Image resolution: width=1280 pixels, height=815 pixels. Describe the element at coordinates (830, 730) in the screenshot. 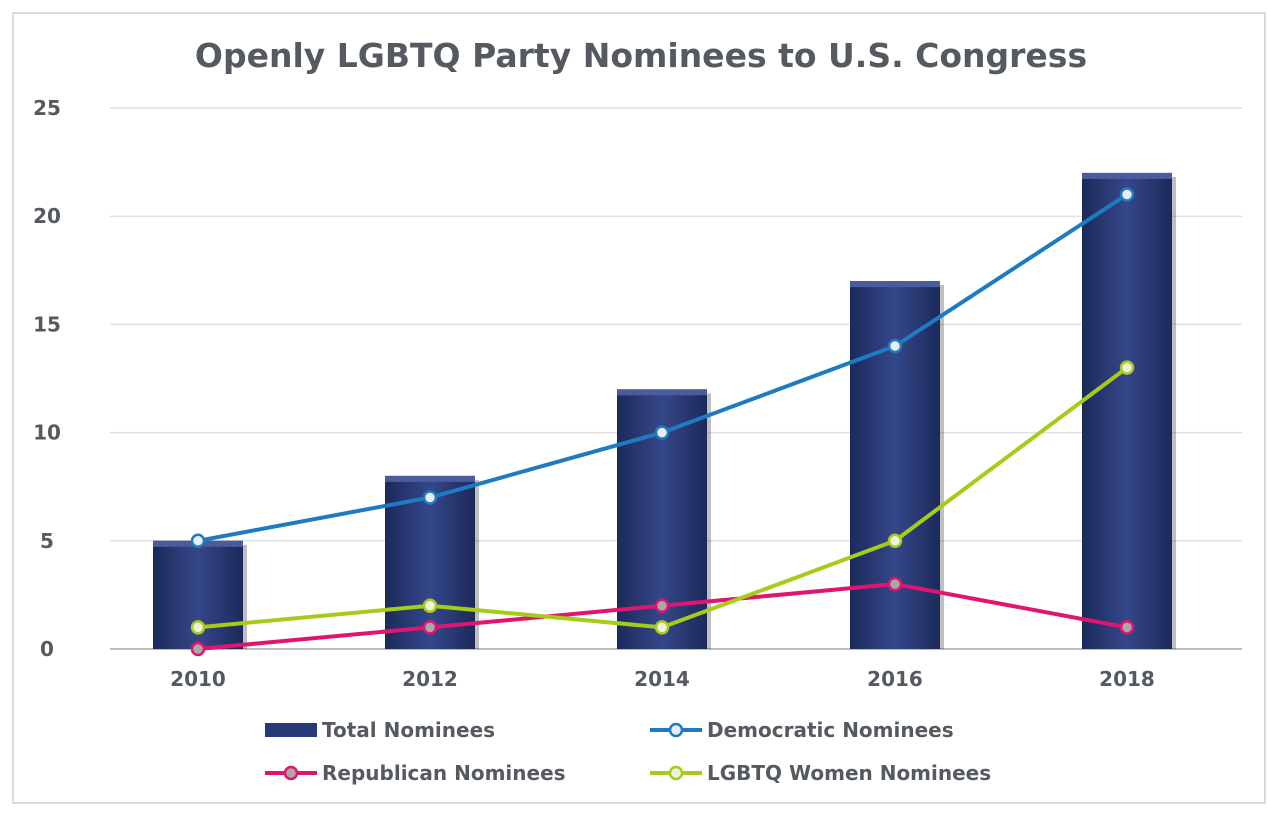

I see `legend-label: Democratic Nominees` at that location.